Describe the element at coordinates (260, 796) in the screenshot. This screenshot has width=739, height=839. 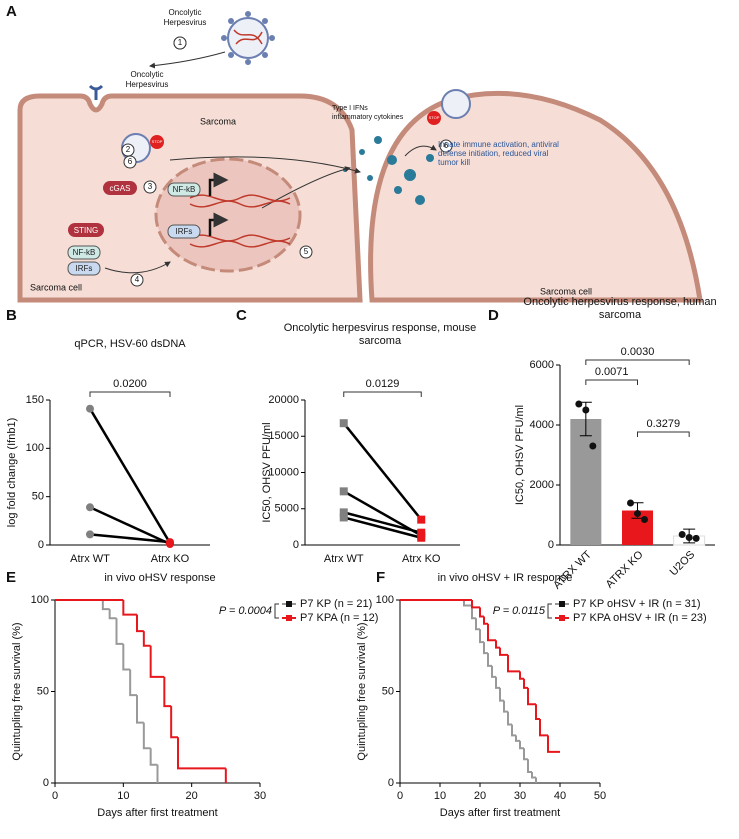
I see `x-tick-label: 30` at that location.